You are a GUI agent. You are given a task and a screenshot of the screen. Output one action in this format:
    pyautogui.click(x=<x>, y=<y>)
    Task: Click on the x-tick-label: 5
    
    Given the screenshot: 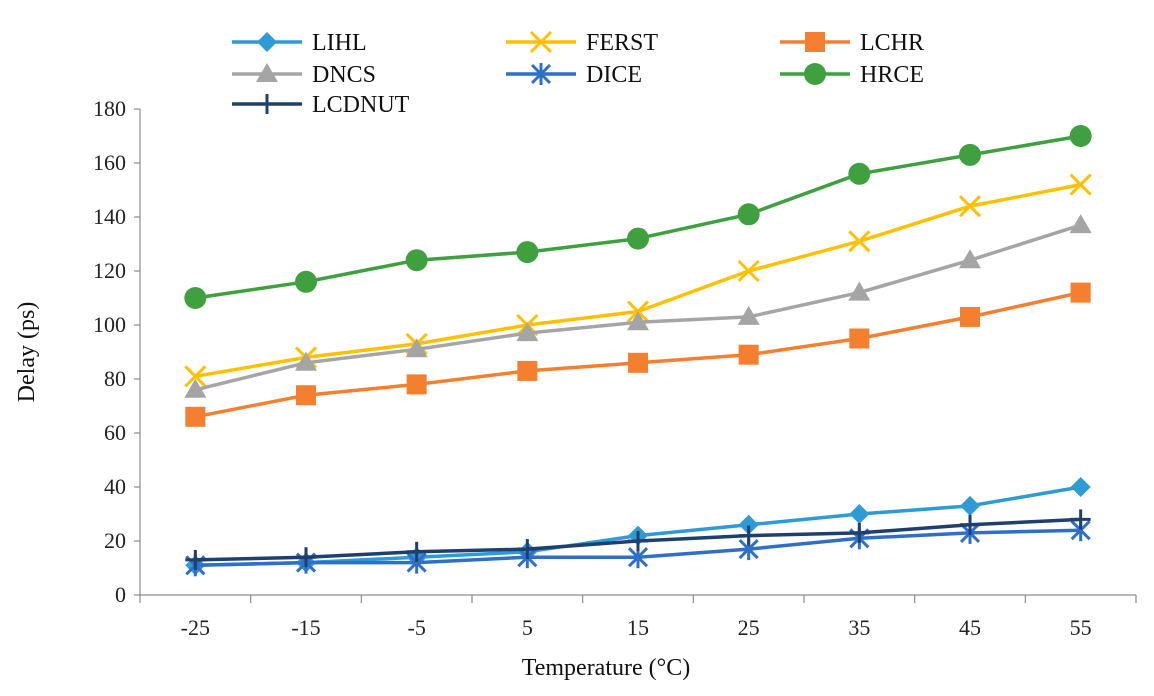 What is the action you would take?
    pyautogui.click(x=527, y=627)
    